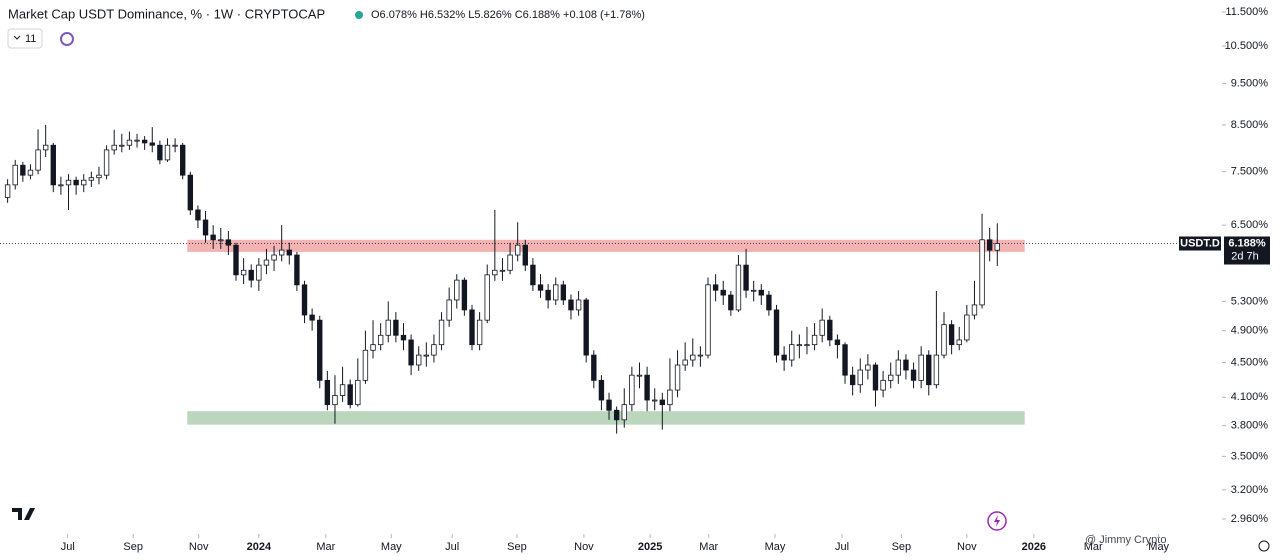 The image size is (1280, 560). Describe the element at coordinates (1034, 547) in the screenshot. I see `x-tick-label: 2026` at that location.